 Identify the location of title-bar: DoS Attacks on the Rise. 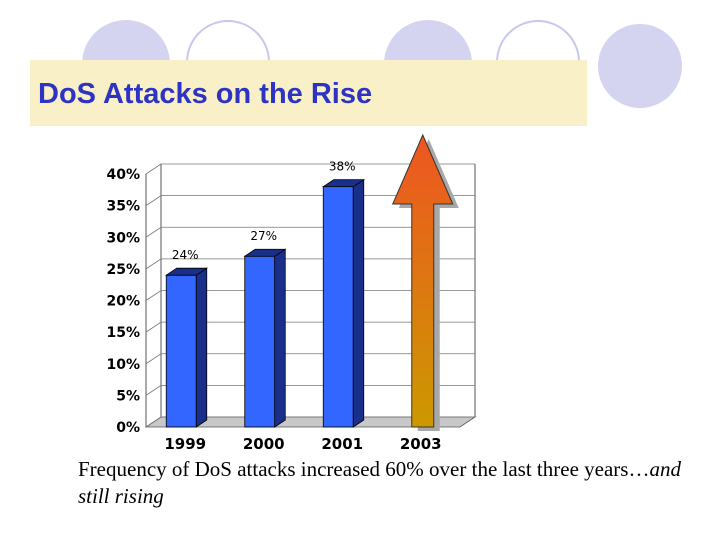
(308, 93).